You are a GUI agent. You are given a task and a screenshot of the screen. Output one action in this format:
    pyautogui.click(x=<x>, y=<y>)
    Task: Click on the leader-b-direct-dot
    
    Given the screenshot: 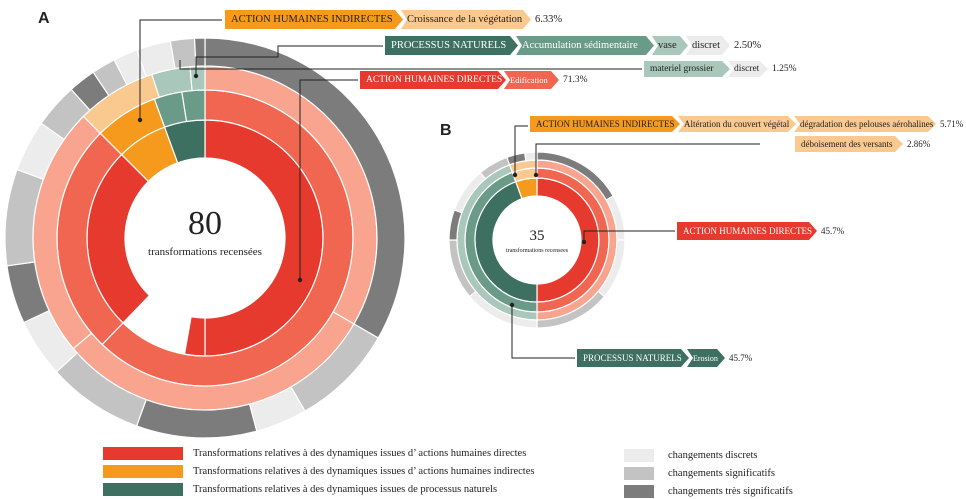 What is the action you would take?
    pyautogui.click(x=584, y=242)
    